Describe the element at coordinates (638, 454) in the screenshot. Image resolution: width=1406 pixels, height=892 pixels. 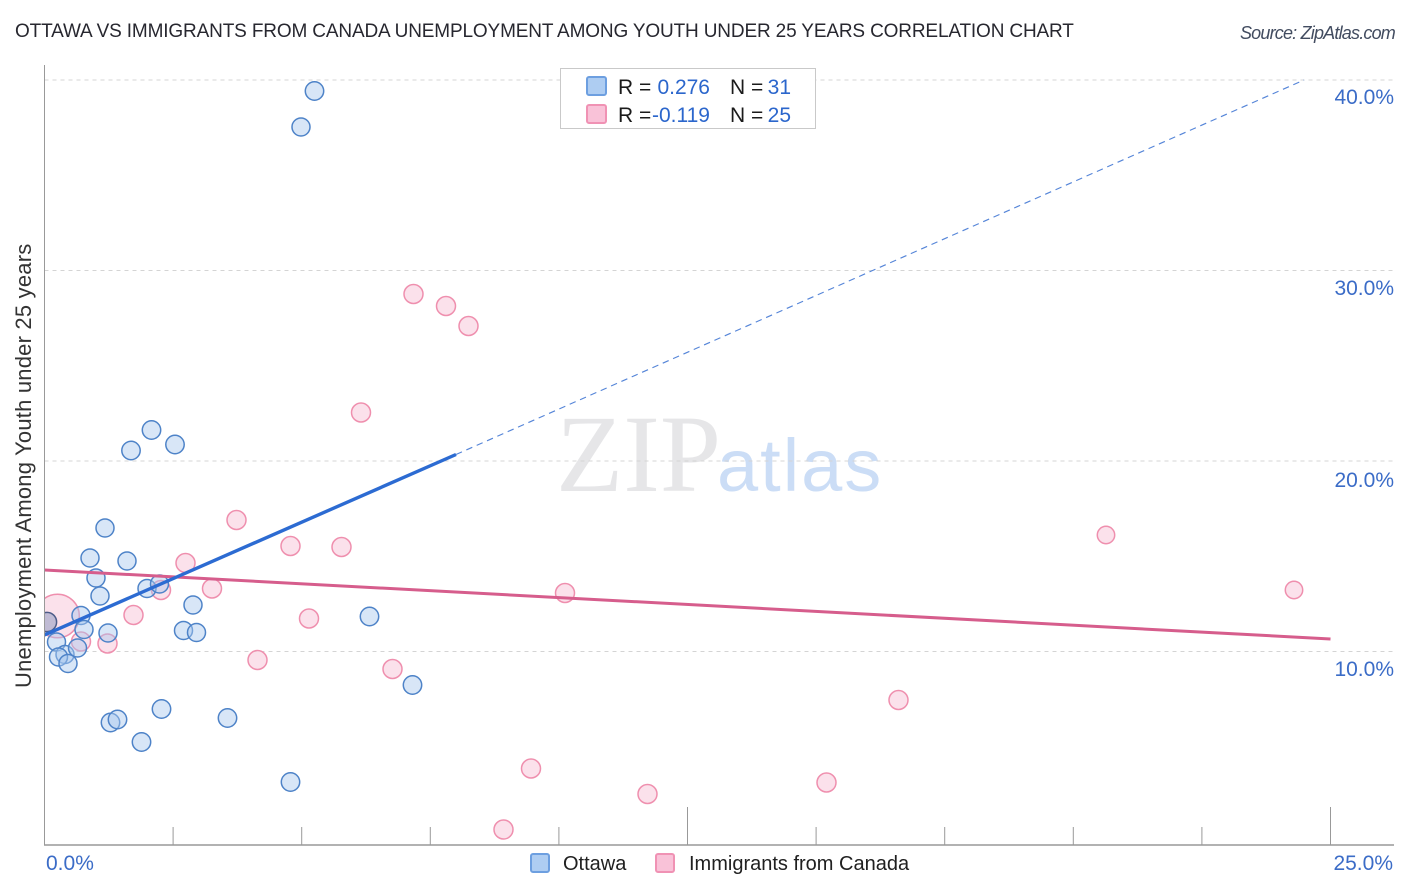
I see `svg-text: ZIP` at that location.